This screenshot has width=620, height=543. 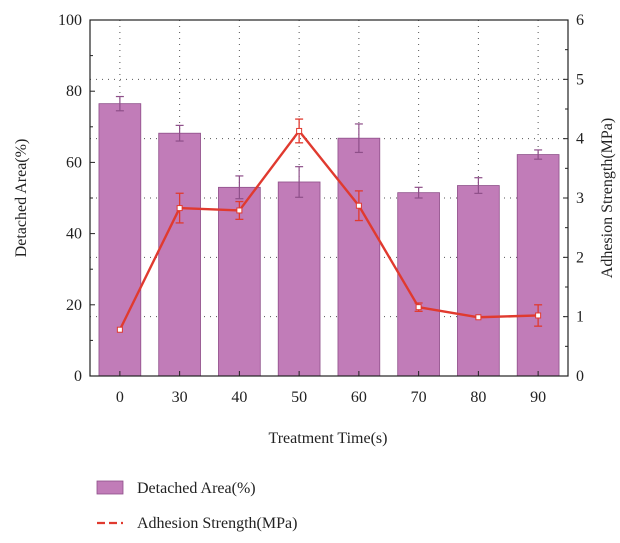 I want to click on x-tick-label: 70, so click(x=419, y=397).